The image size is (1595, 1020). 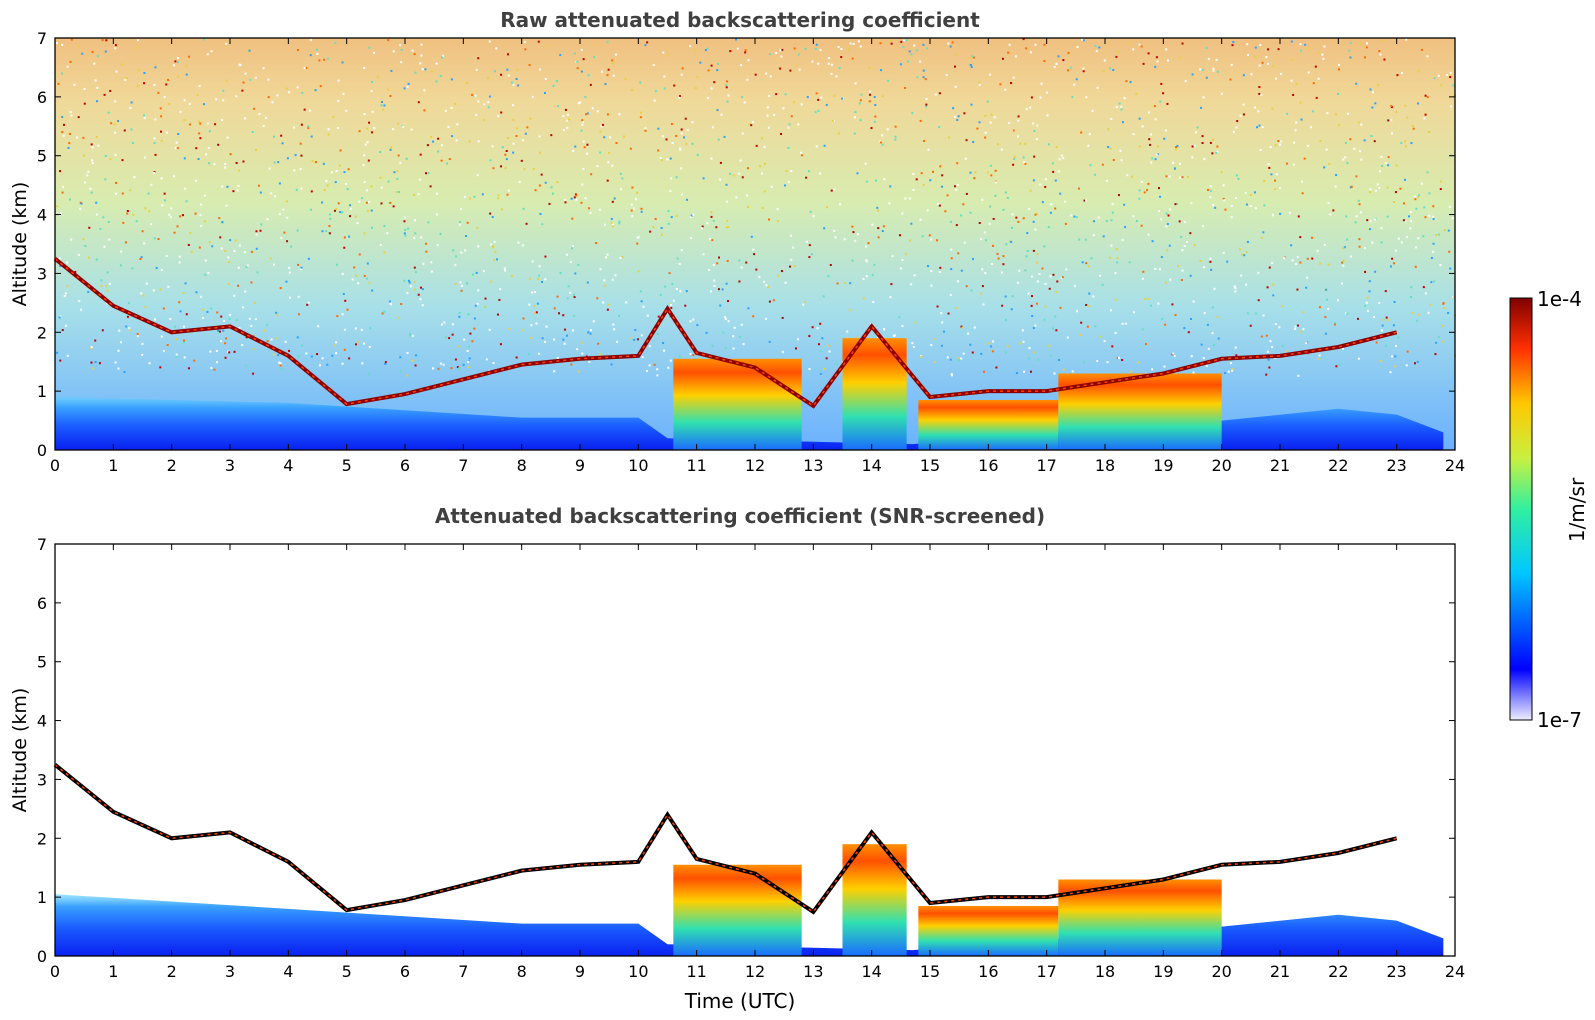 I want to click on colorbar-gradient, so click(x=1521, y=509).